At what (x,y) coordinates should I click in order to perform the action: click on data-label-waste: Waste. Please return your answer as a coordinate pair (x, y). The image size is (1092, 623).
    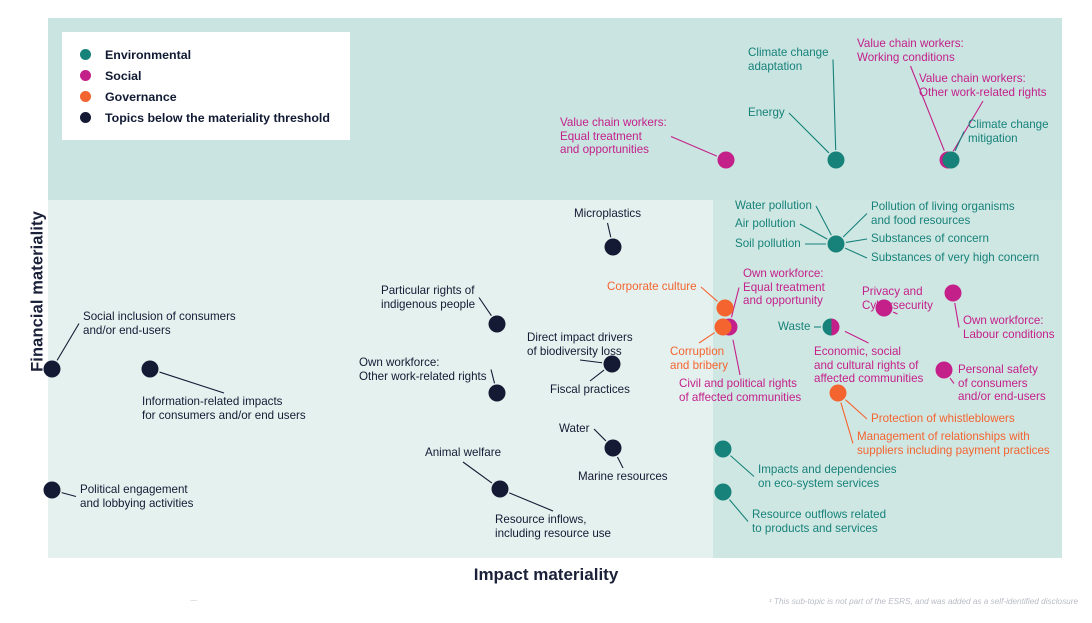
    Looking at the image, I should click on (794, 326).